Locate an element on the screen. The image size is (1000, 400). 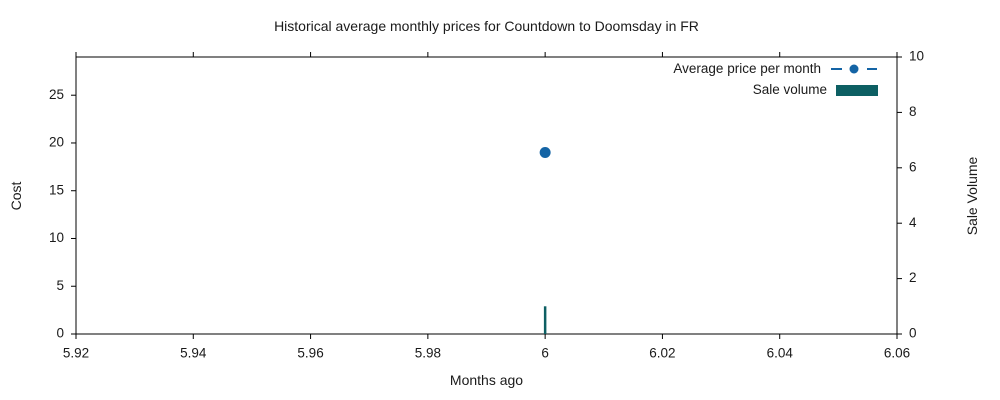
x-tick-label: 5.94 is located at coordinates (193, 353).